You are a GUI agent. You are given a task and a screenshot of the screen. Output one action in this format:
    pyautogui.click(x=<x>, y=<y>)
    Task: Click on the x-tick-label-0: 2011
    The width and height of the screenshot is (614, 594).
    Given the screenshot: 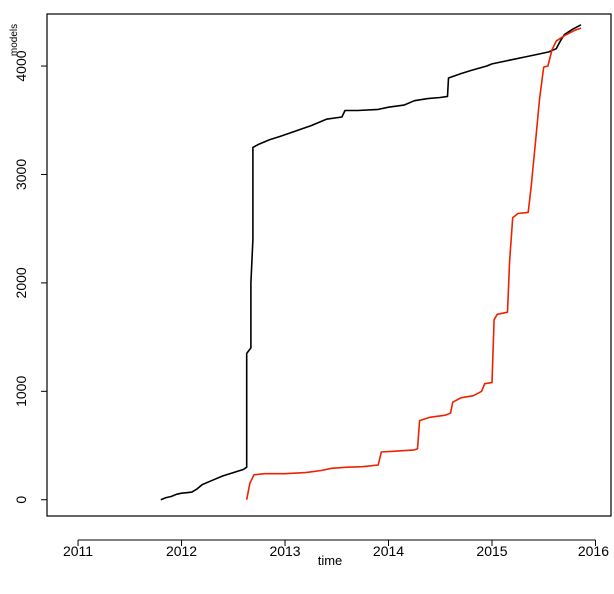 What is the action you would take?
    pyautogui.click(x=78, y=551)
    